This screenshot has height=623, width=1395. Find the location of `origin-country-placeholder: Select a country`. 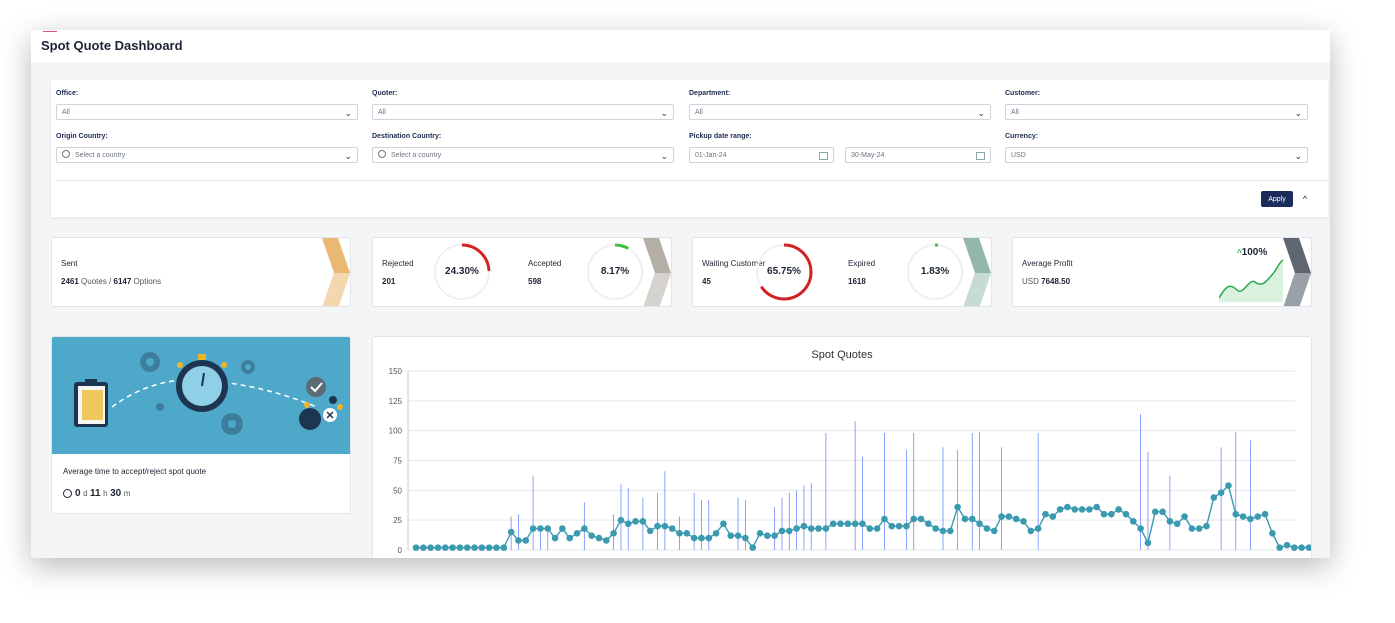

origin-country-placeholder: Select a country is located at coordinates (100, 155).